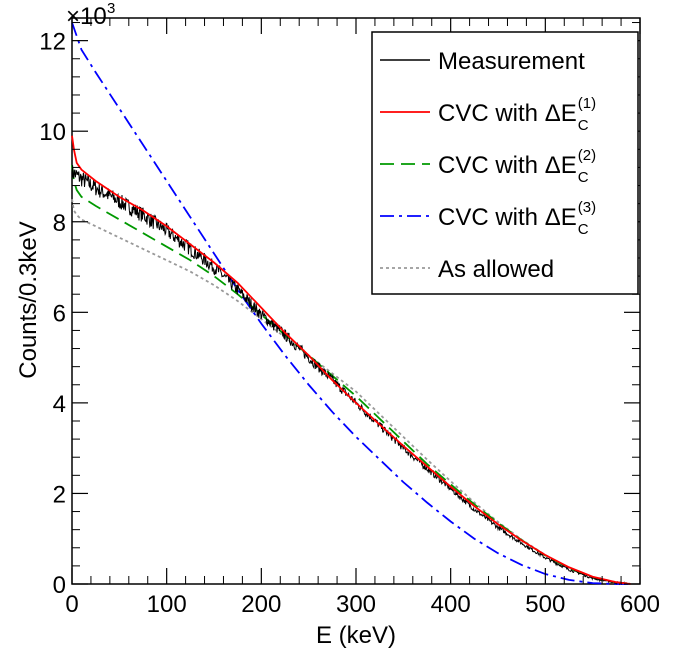  I want to click on legend-label-sup-2: (2), so click(587, 155).